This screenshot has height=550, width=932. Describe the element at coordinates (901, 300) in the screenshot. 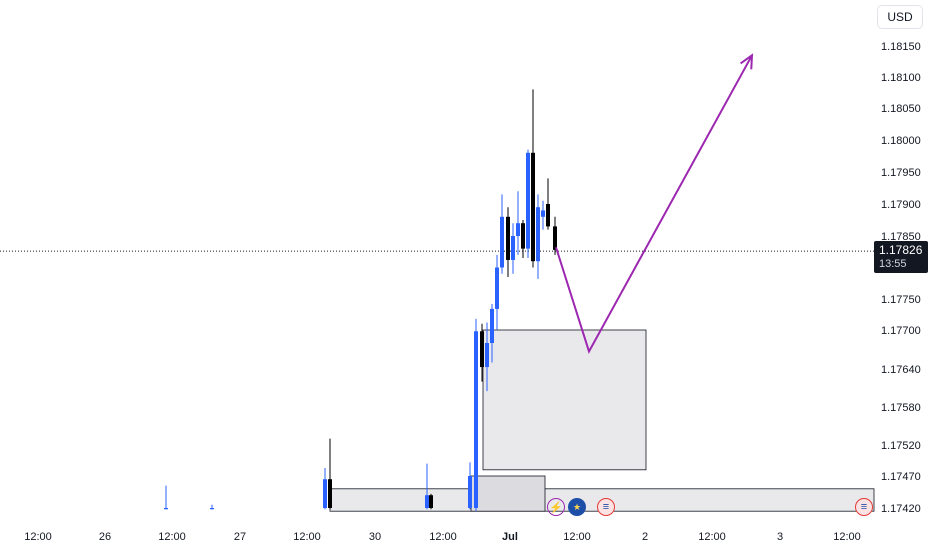

I see `price-tick-label: 1.17750` at that location.